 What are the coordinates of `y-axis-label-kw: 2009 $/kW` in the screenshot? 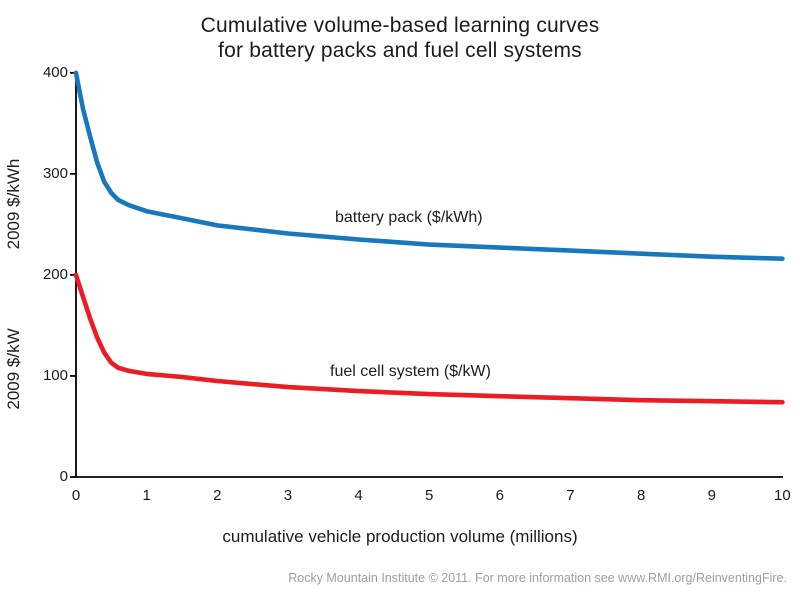 It's located at (13, 369).